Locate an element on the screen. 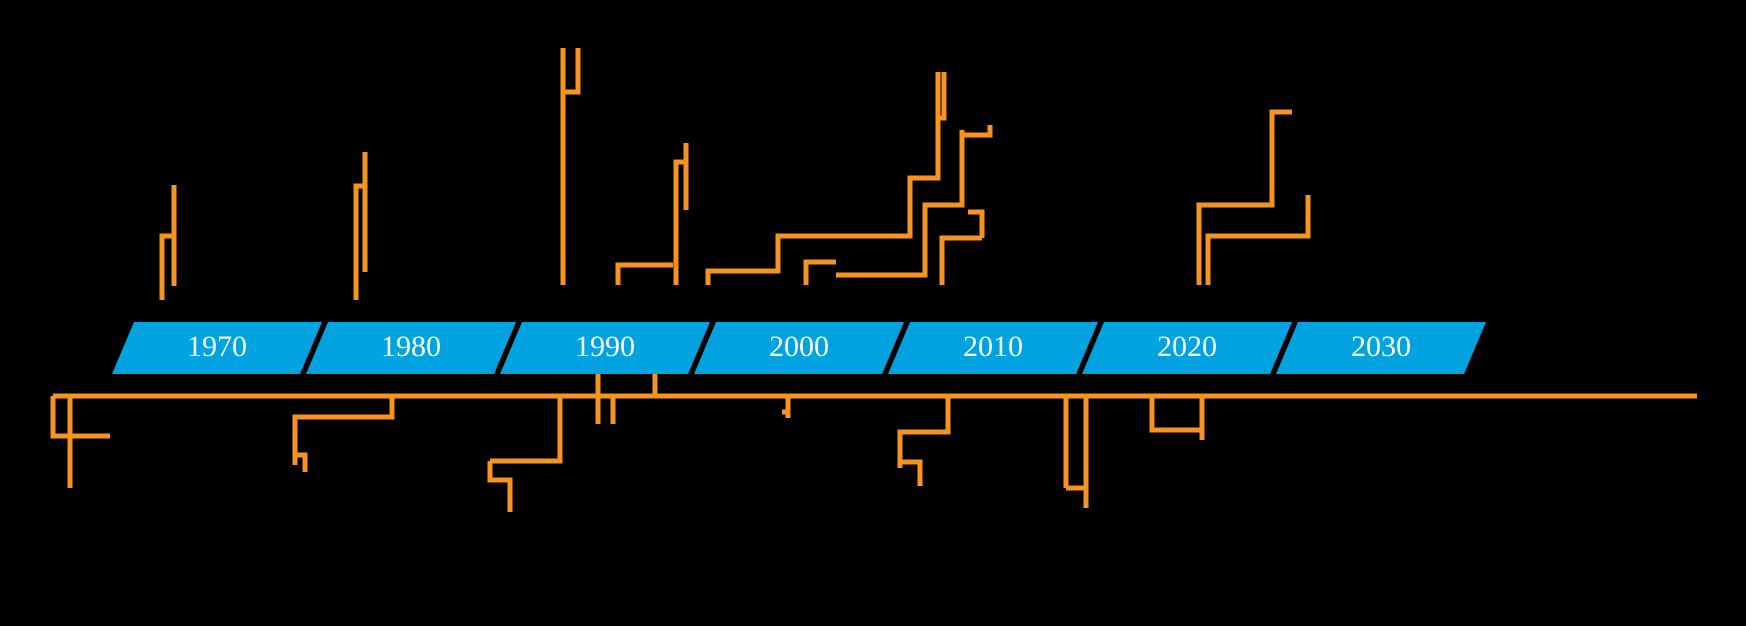 The width and height of the screenshot is (1746, 626). decade-label-2030: 2030 is located at coordinates (1381, 346).